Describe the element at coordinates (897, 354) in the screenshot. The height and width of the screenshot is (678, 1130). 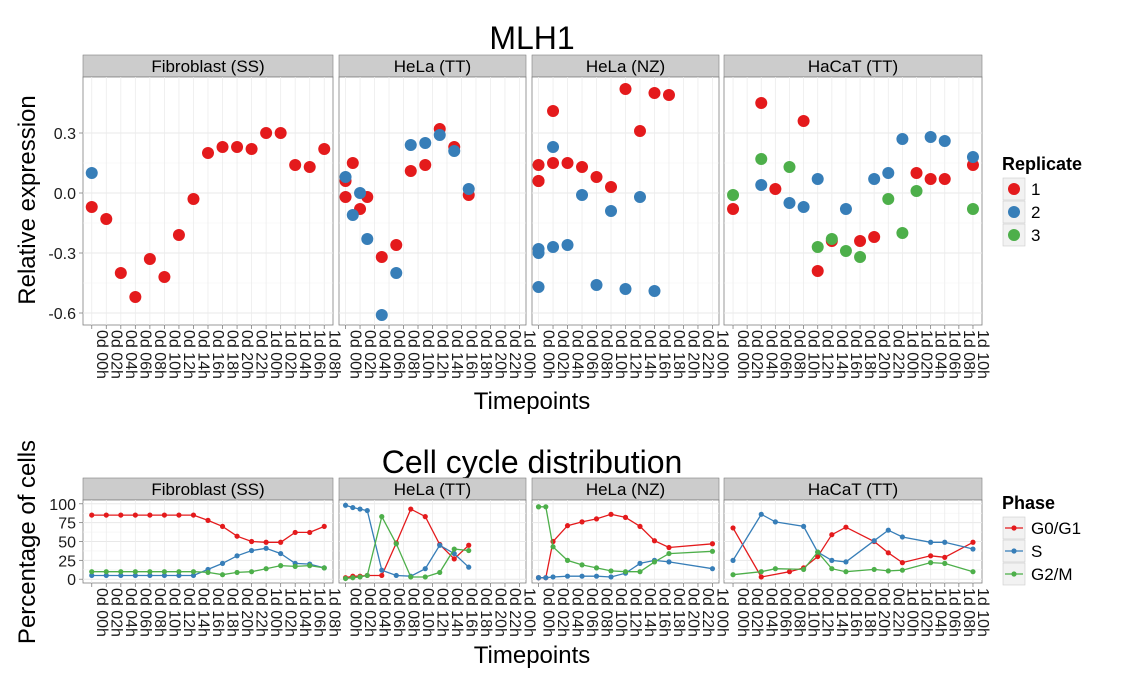
I see `chart0-hacat-tt-xtick-label: 0d 22h` at that location.